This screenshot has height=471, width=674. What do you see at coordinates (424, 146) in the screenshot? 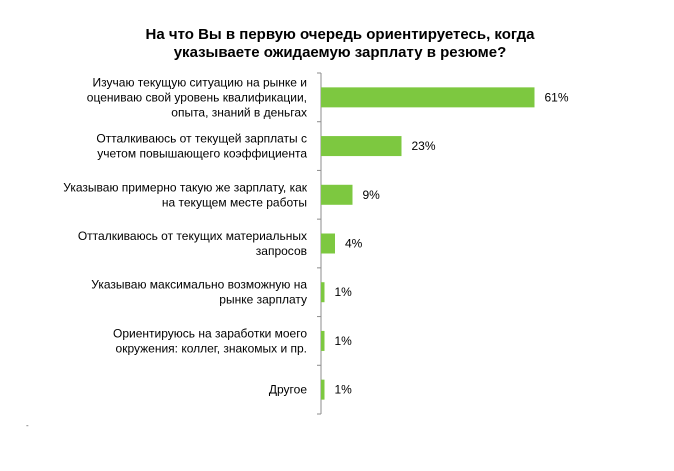
I see `bar-value-label: 23%` at bounding box center [424, 146].